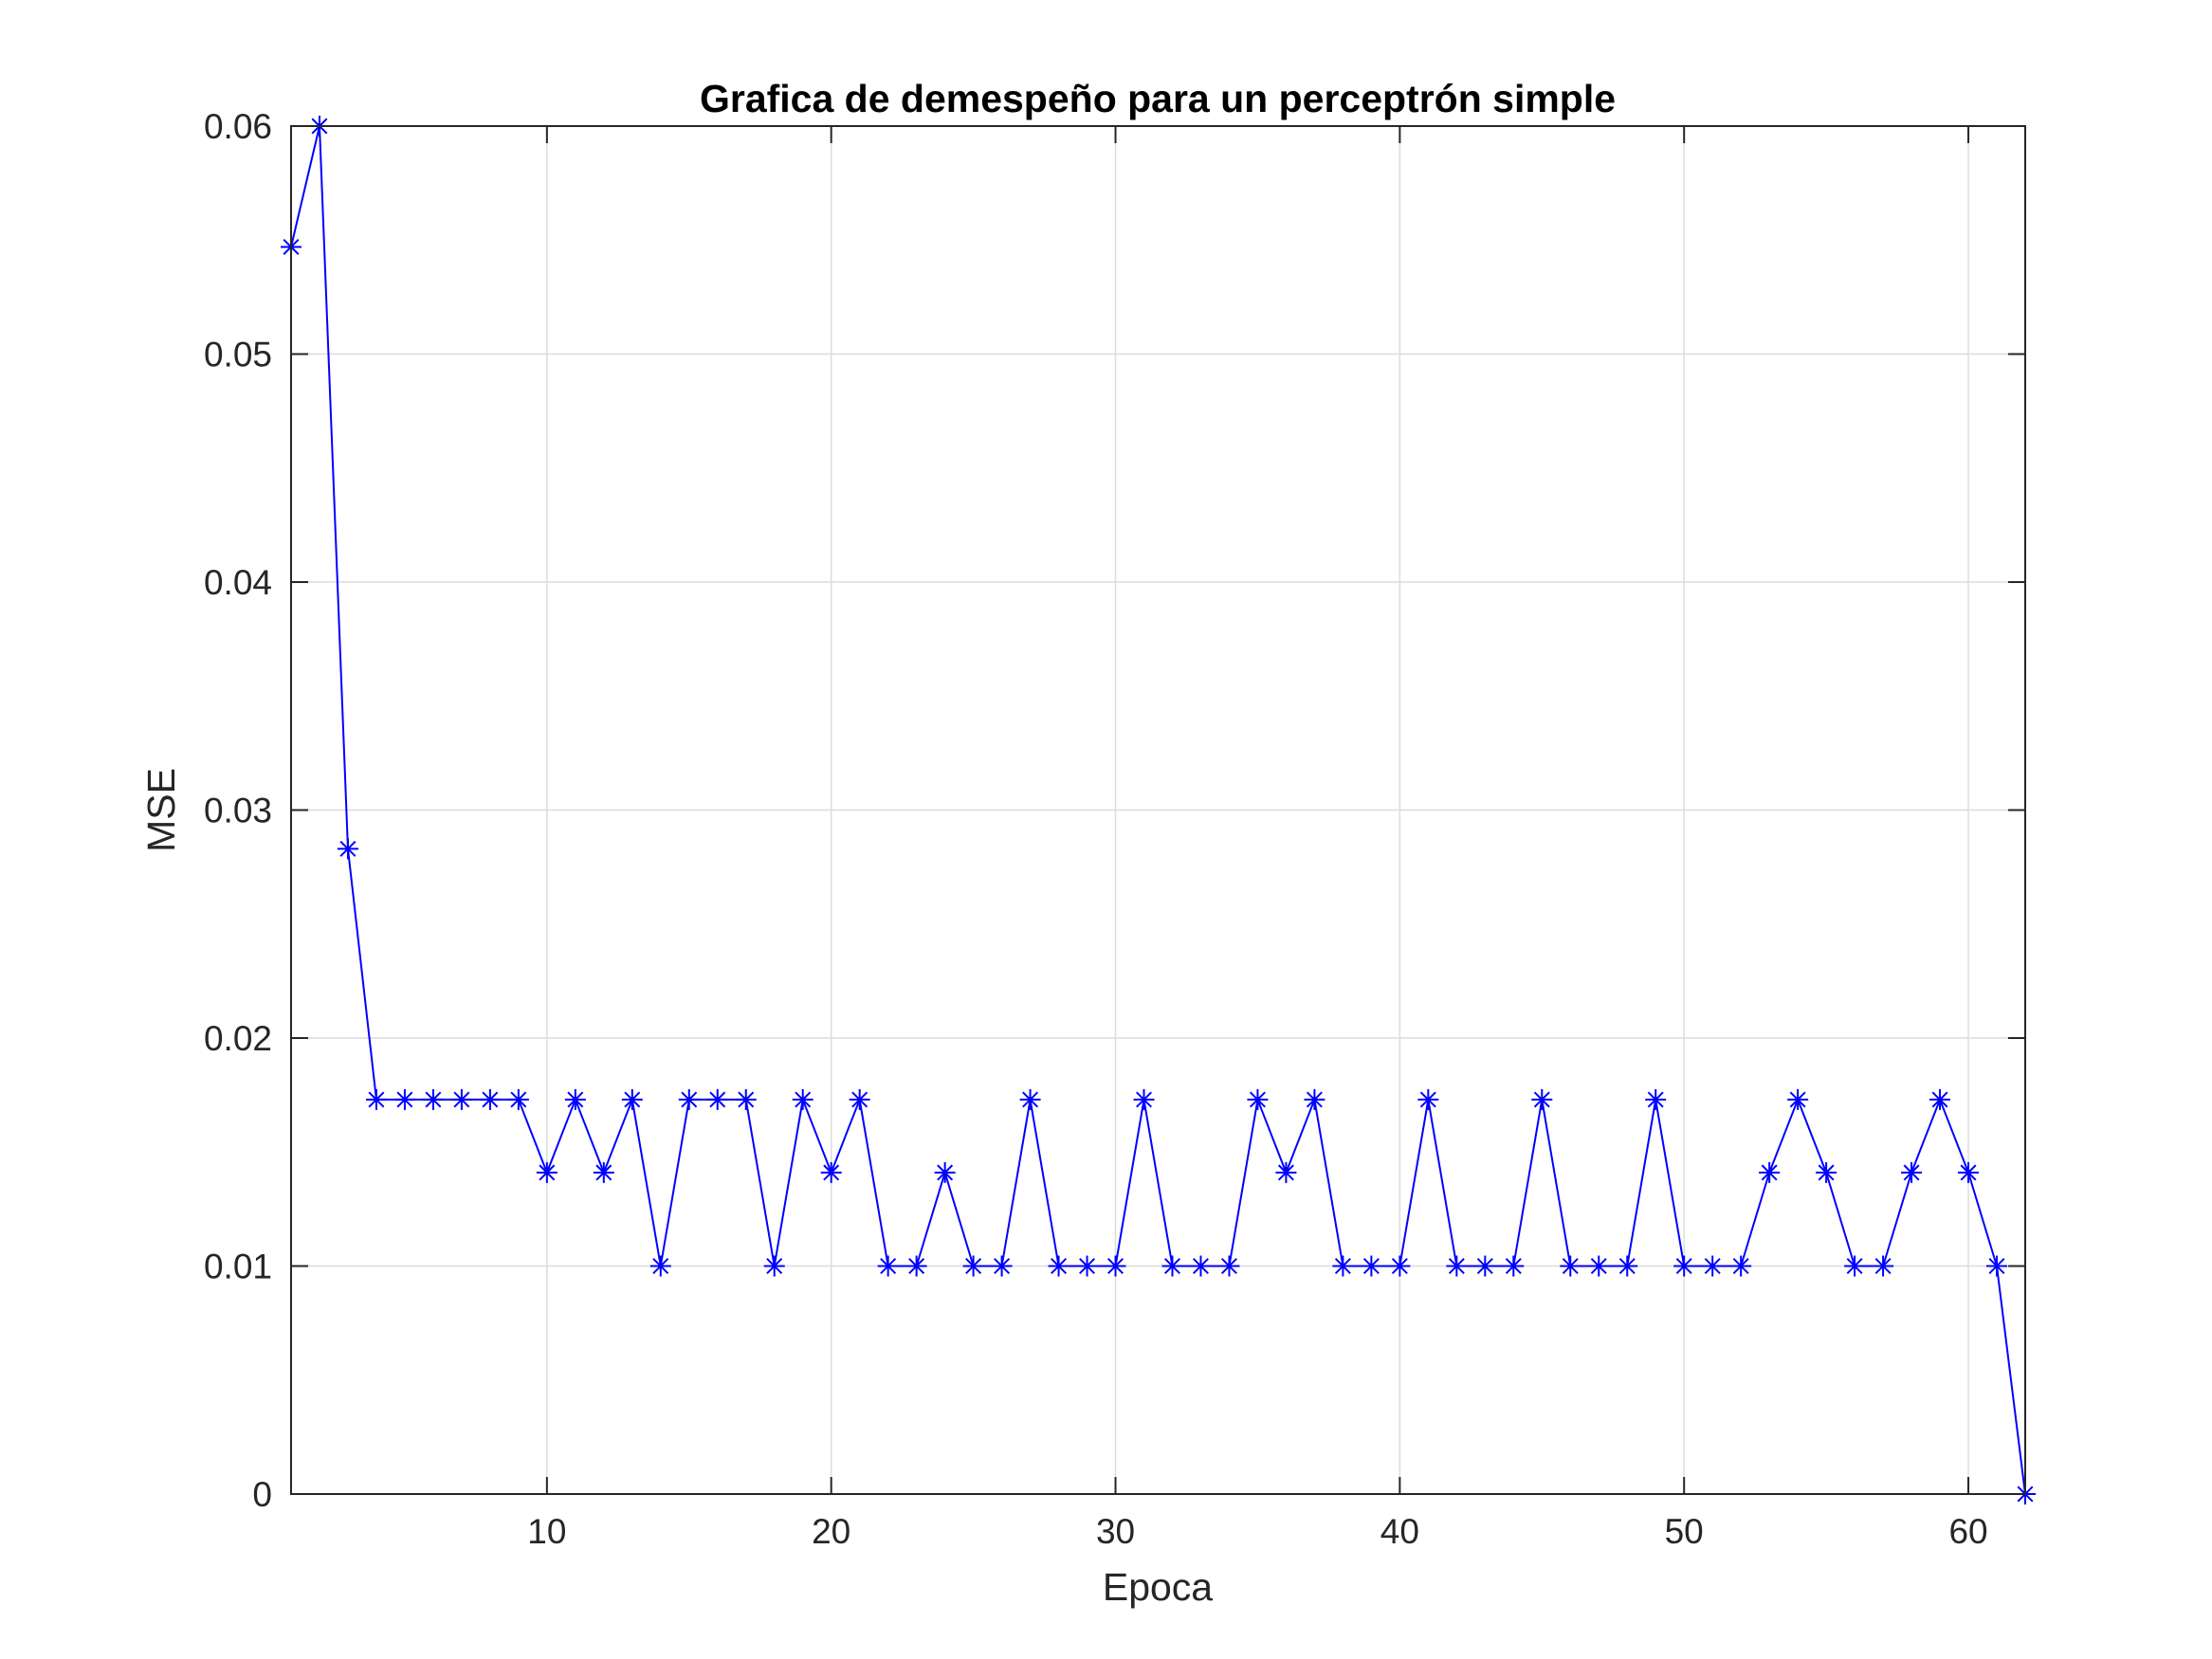 The image size is (2212, 1659). Describe the element at coordinates (238, 1038) in the screenshot. I see `y-tick-label: 0.02` at that location.